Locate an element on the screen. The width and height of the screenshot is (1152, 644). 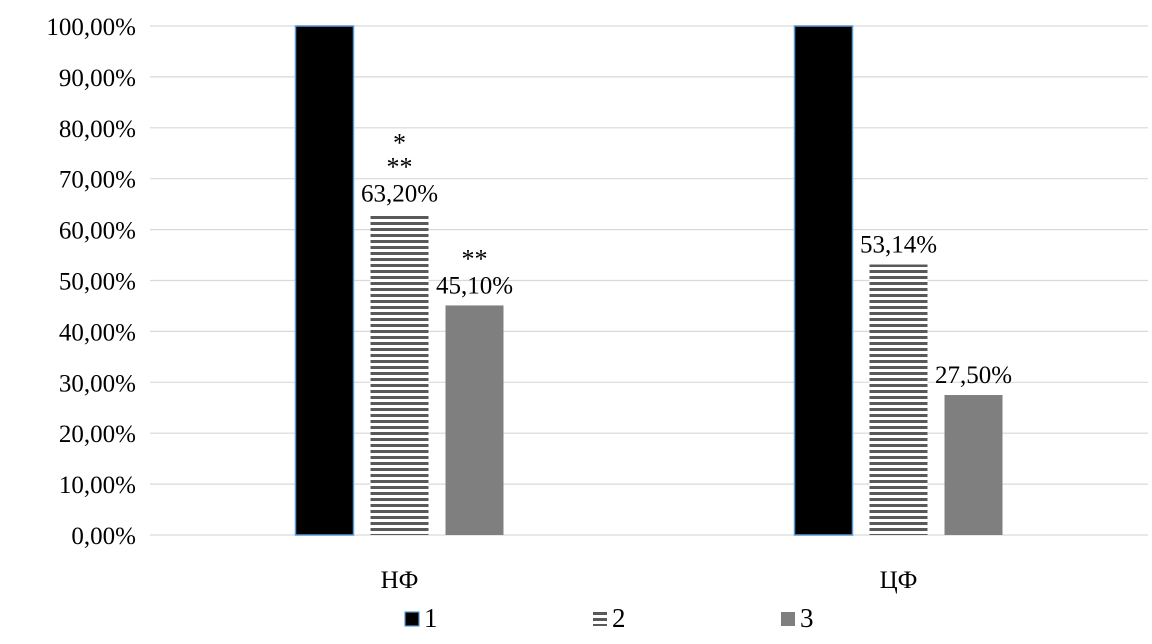
y-tick-label: 70,00% is located at coordinates (97, 180).